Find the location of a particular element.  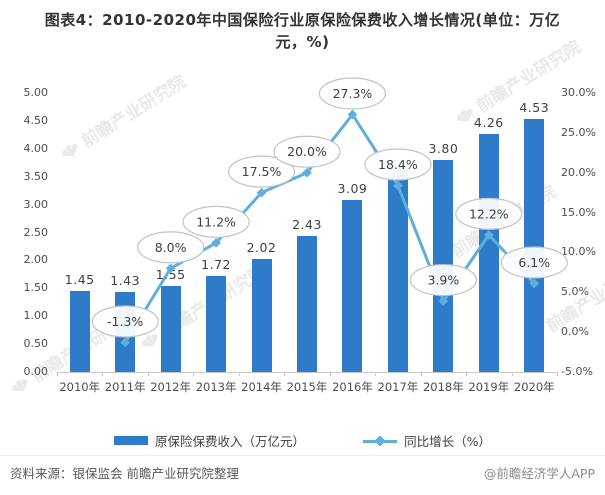

legend: 原保险保费收入（万亿元） 同比增长（%） is located at coordinates (302, 440).